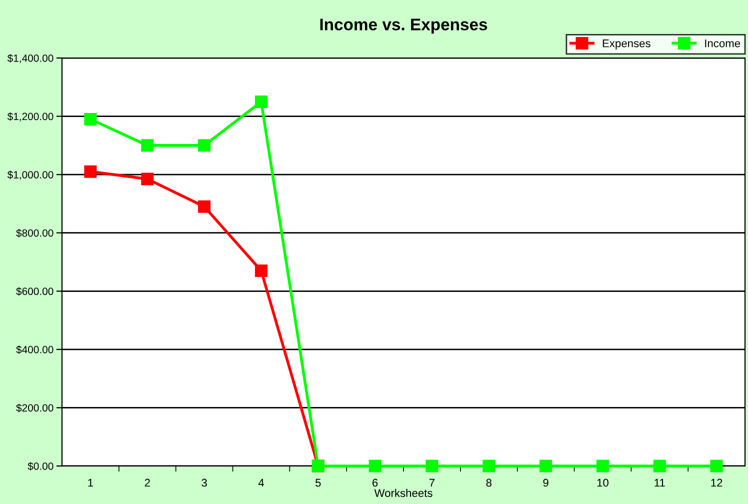  Describe the element at coordinates (35, 233) in the screenshot. I see `y-tick-label: $800.00` at that location.